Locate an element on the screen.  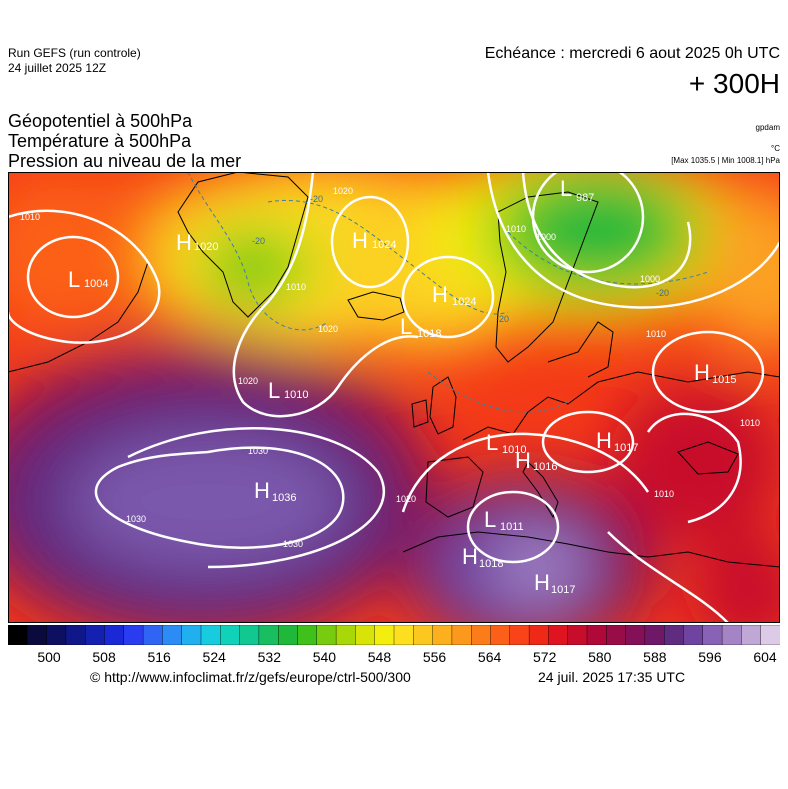
pressure-center: H 1018 is located at coordinates (482, 557).